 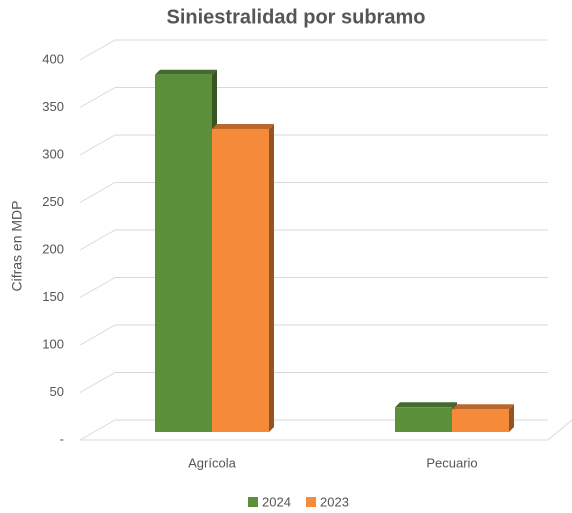 I want to click on legend-label: 2023, so click(x=334, y=501).